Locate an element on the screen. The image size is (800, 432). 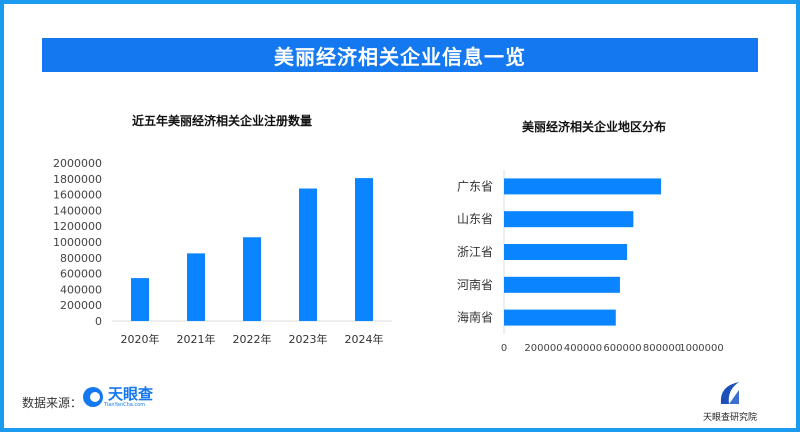
x-tick-label: 0 is located at coordinates (504, 348).